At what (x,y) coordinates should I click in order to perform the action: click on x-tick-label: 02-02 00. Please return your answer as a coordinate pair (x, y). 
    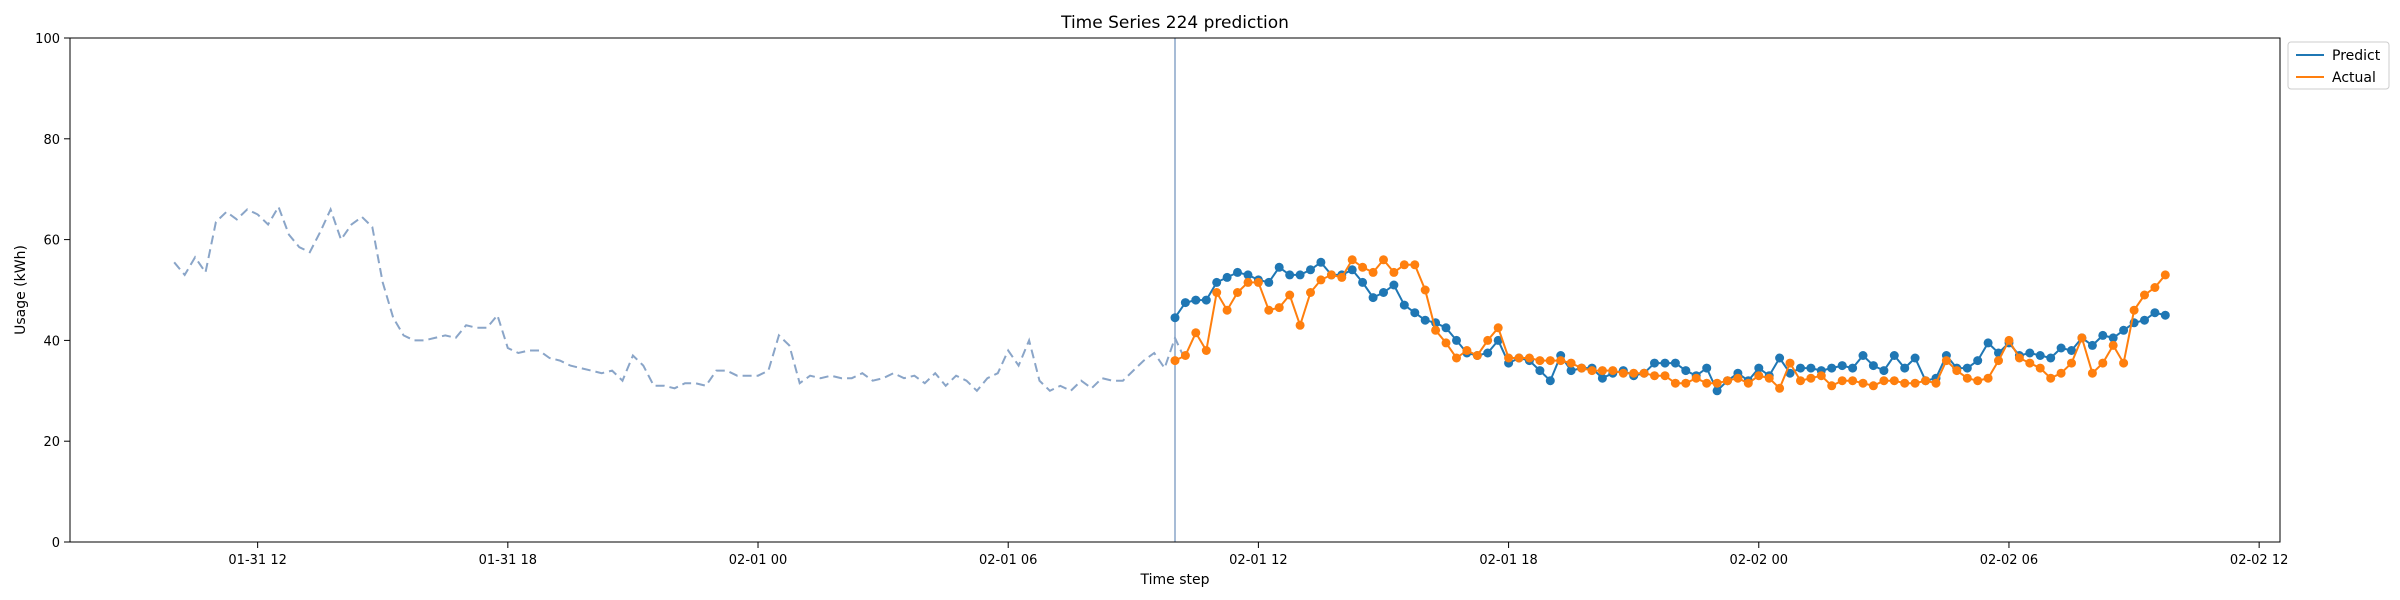
    Looking at the image, I should click on (1759, 560).